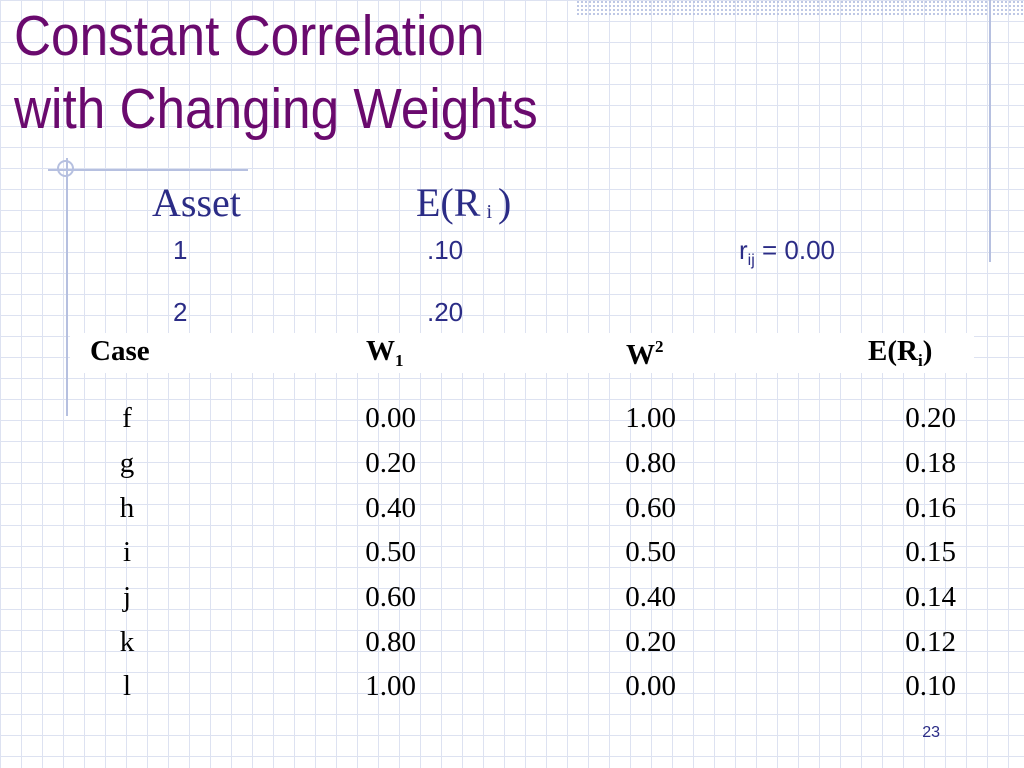  What do you see at coordinates (931, 732) in the screenshot?
I see `page-number: 23` at bounding box center [931, 732].